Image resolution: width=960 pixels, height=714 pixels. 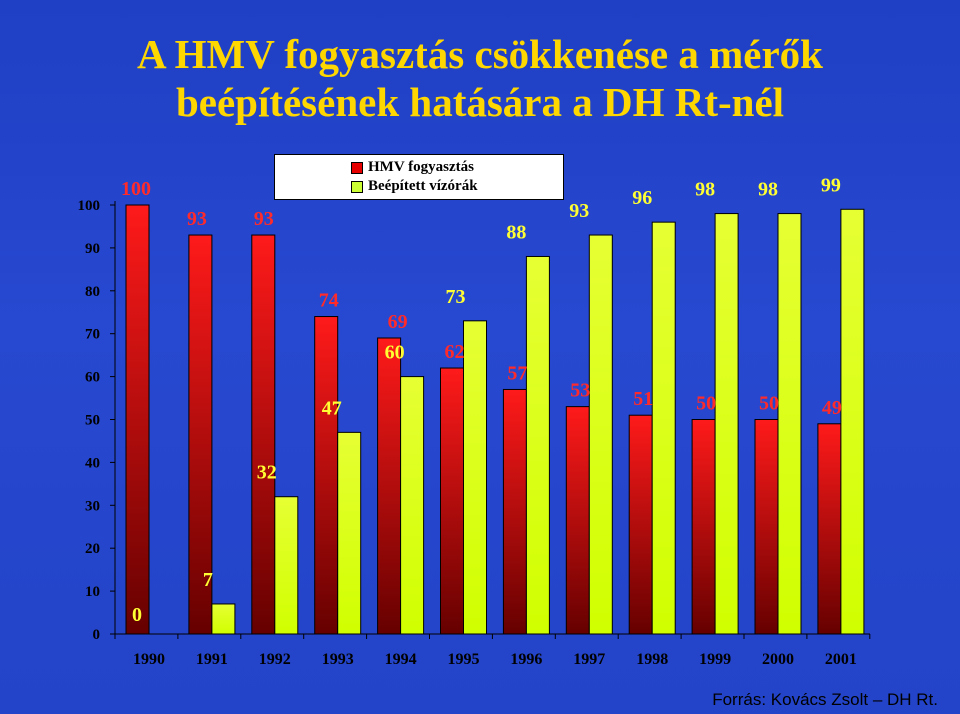 What do you see at coordinates (92, 549) in the screenshot?
I see `y-tick-label: 20` at bounding box center [92, 549].